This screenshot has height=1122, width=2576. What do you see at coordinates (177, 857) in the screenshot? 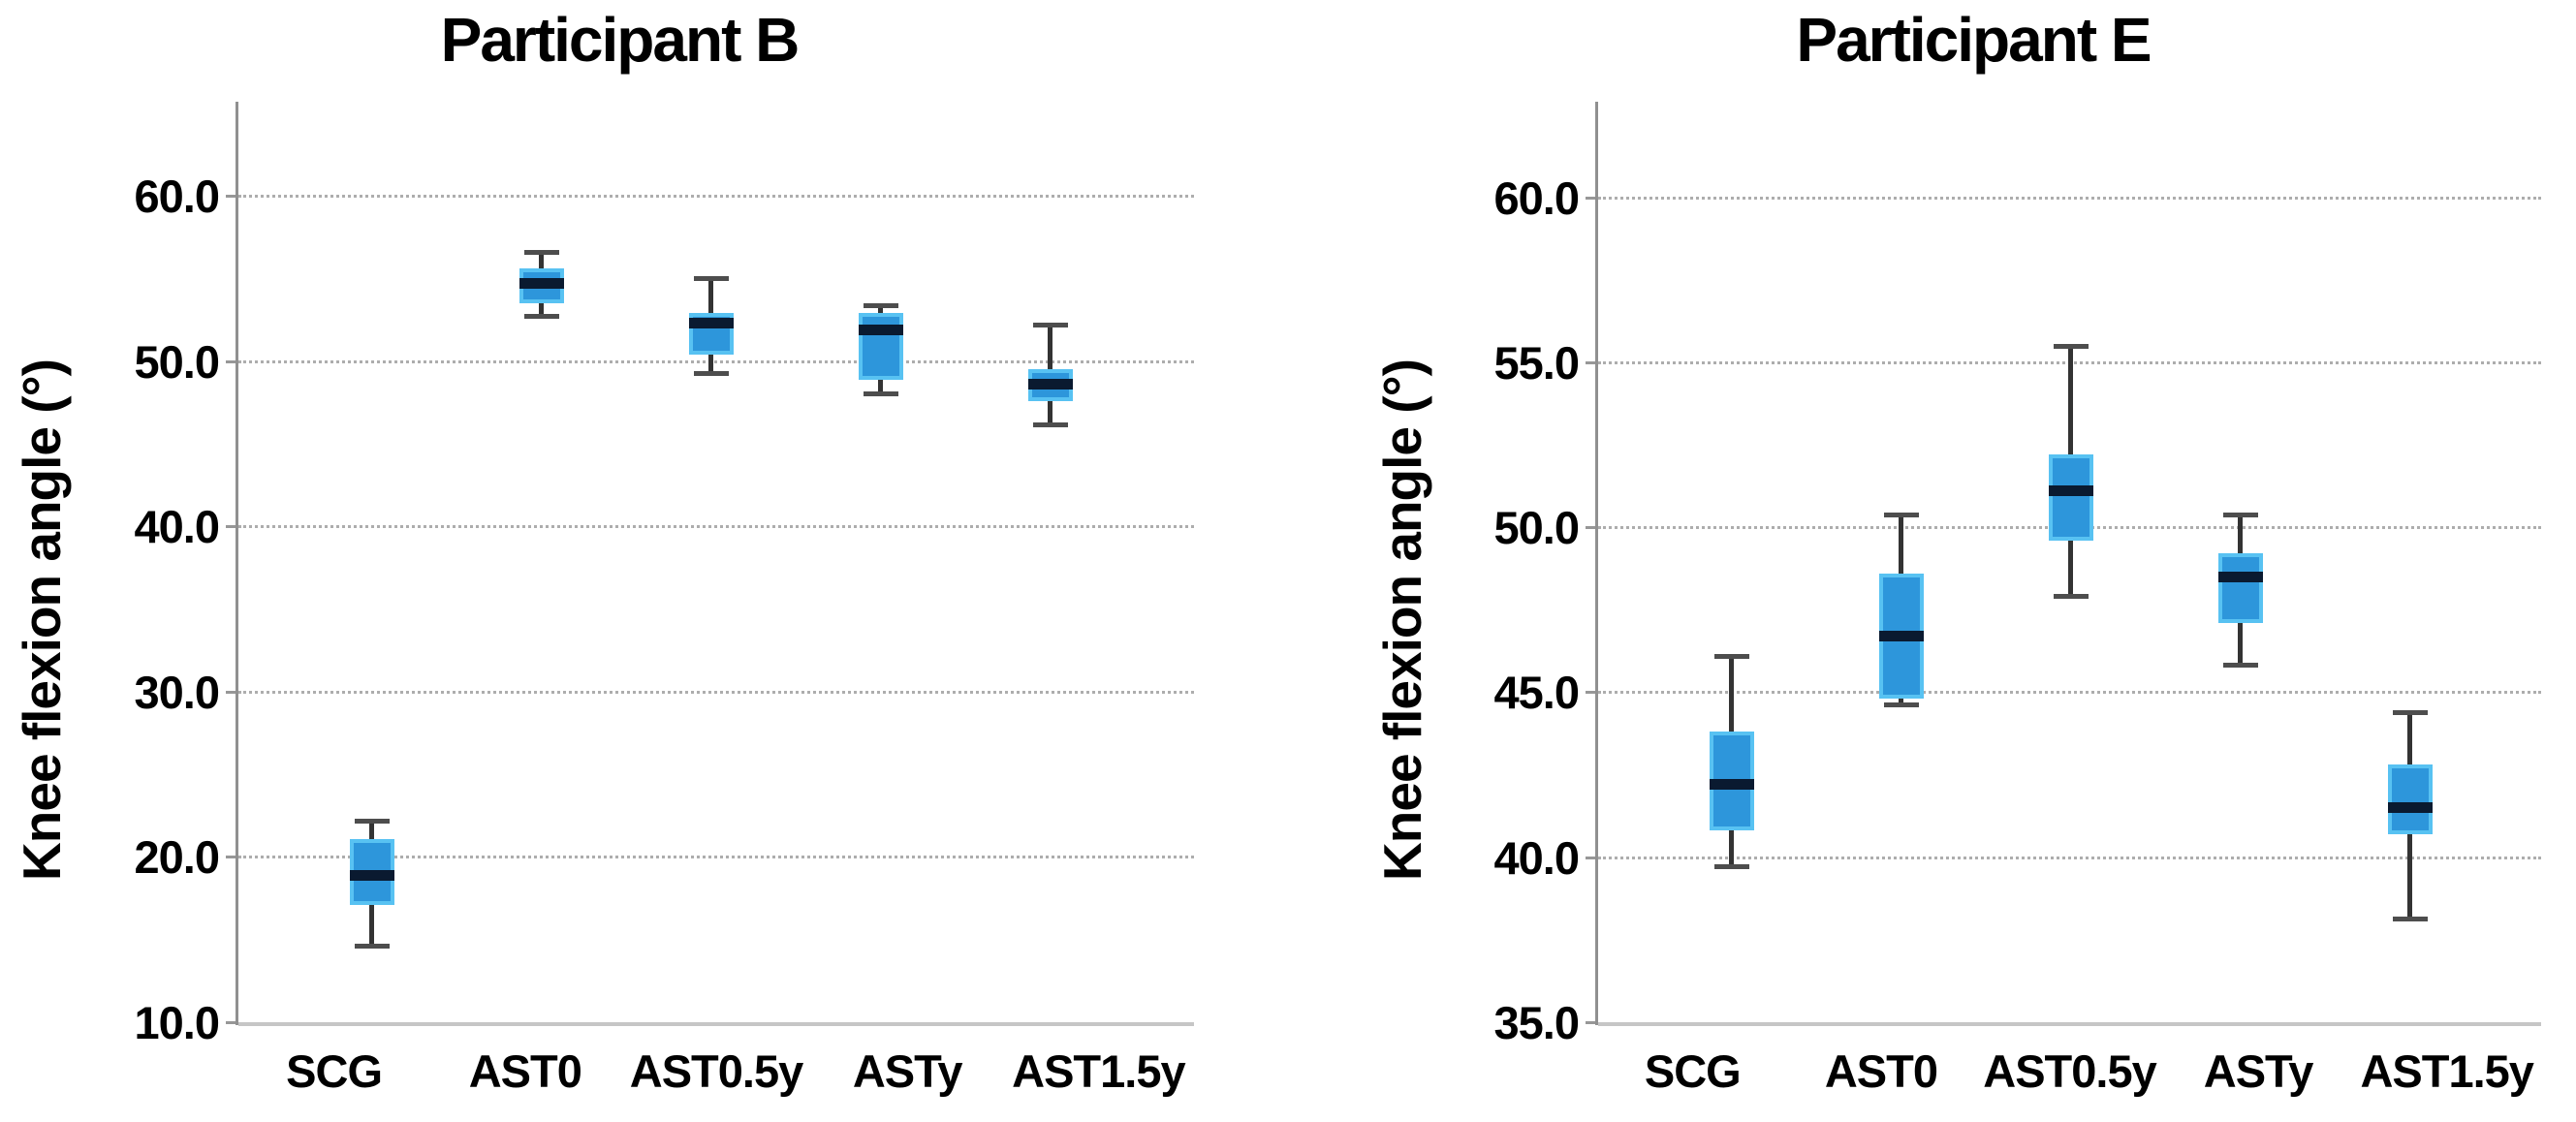
I see `y-tick-label: 20.0` at bounding box center [177, 857].